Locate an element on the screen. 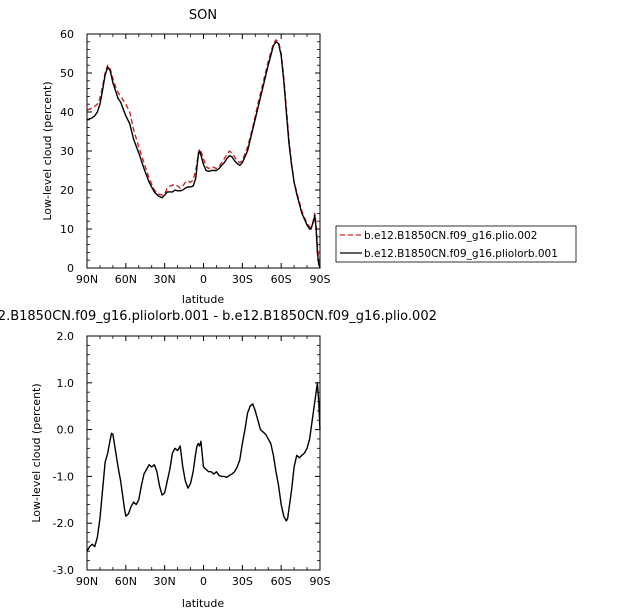  bottom-x-tick-label: 60N is located at coordinates (126, 581).